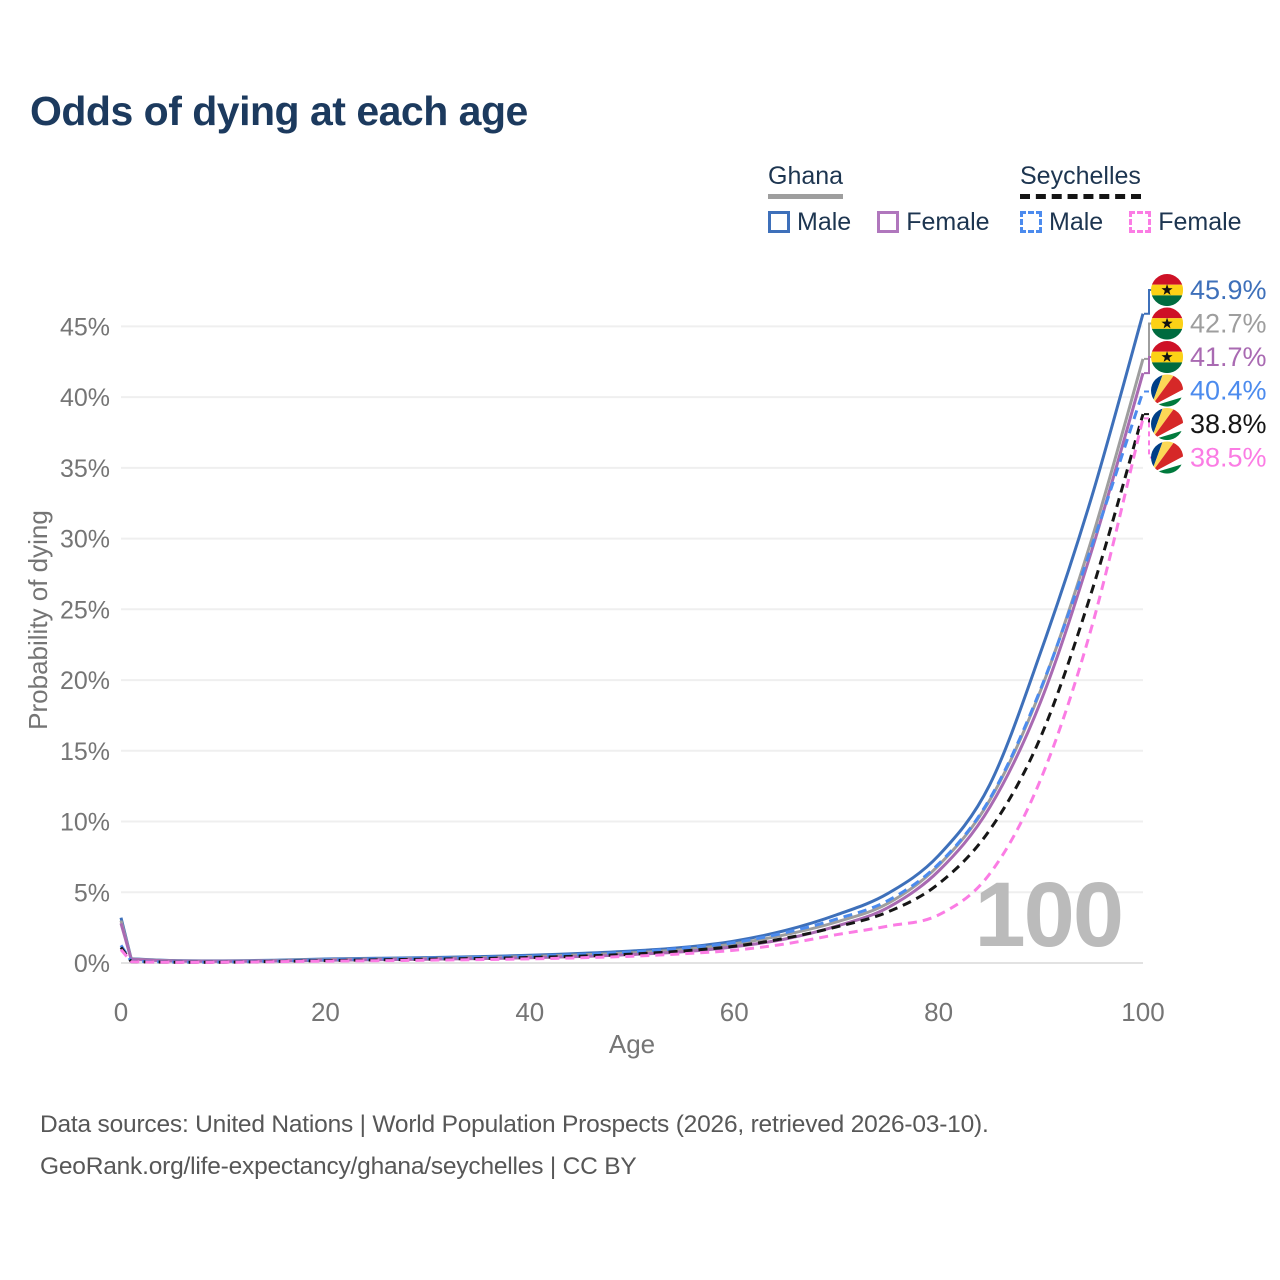 This screenshot has width=1280, height=1280. Describe the element at coordinates (1031, 222) in the screenshot. I see `seychelles-male-swatch-icon` at that location.